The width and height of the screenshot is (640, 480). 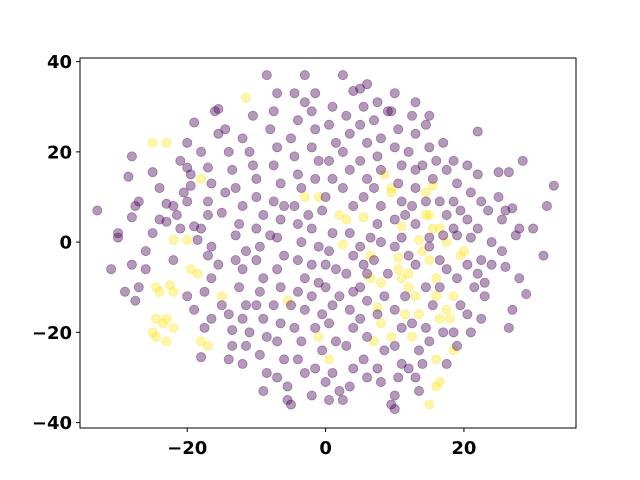 What do you see at coordinates (52, 333) in the screenshot?
I see `y-tick-label: −20` at bounding box center [52, 333].